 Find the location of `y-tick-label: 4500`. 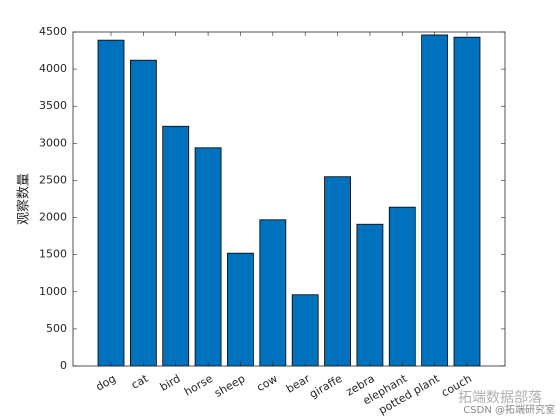

y-tick-label: 4500 is located at coordinates (53, 31).